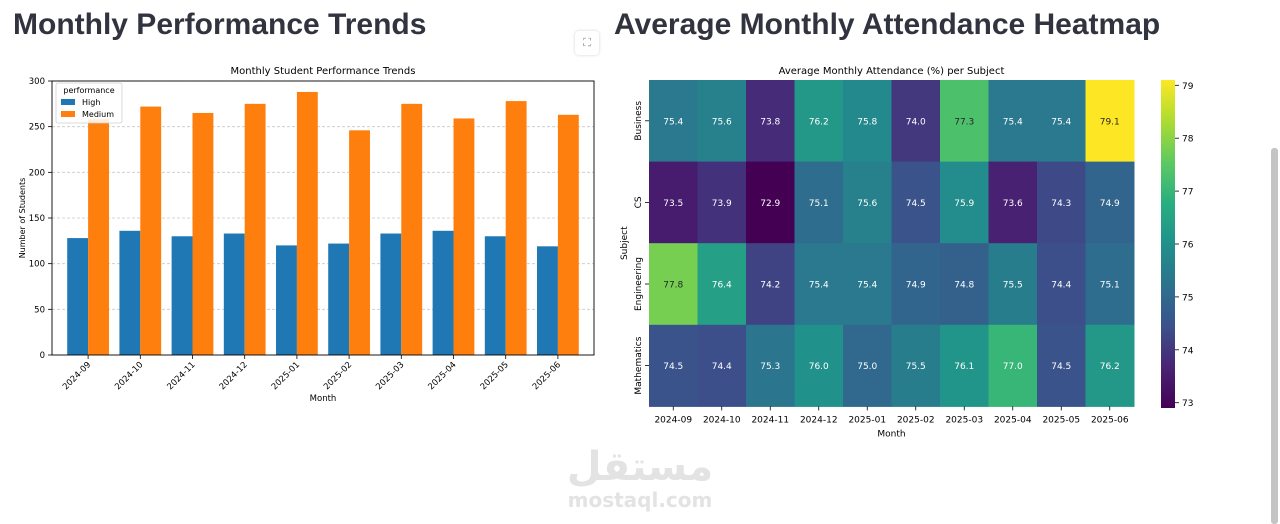 The image size is (1280, 524). I want to click on colorbar-tick-label: 78, so click(1188, 140).